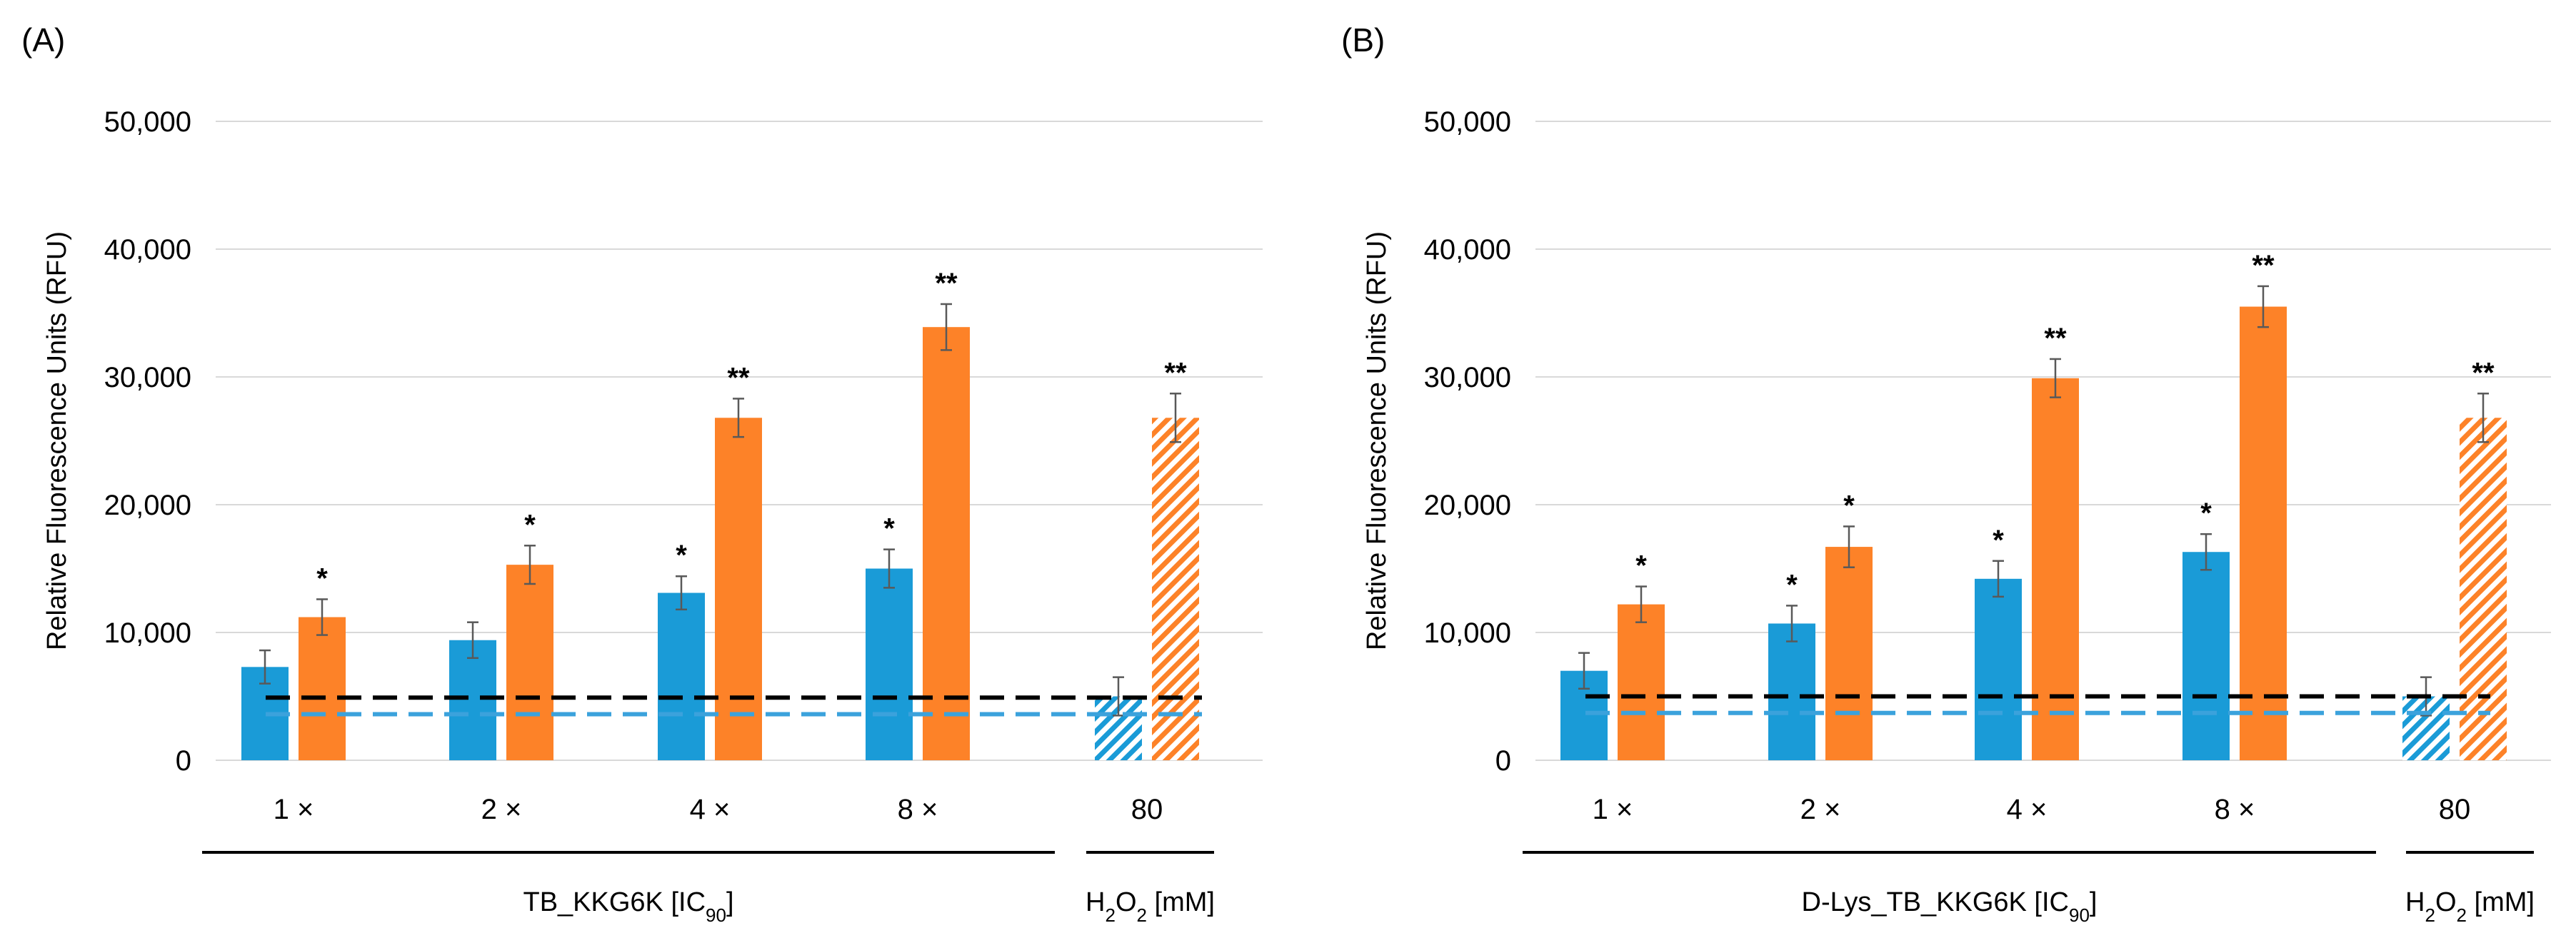 This screenshot has height=938, width=2576. I want to click on panel-label: (B), so click(1363, 40).